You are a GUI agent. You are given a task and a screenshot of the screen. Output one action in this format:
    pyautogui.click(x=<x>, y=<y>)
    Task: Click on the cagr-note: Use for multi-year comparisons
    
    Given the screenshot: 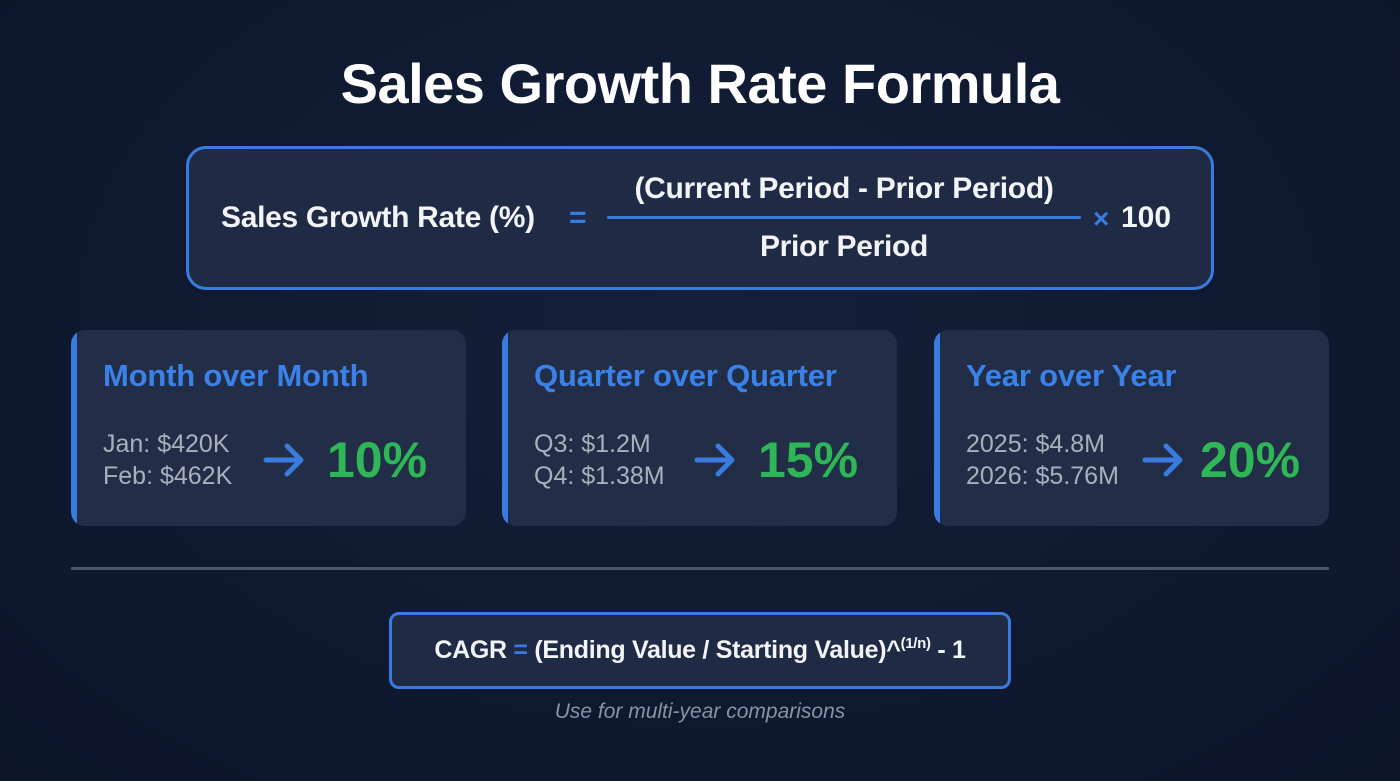 What is the action you would take?
    pyautogui.click(x=700, y=711)
    